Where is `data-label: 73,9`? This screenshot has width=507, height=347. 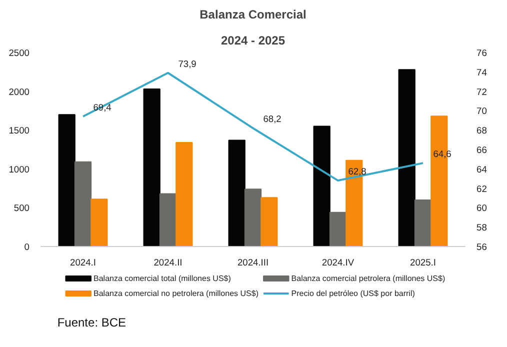
data-label: 73,9 is located at coordinates (187, 63).